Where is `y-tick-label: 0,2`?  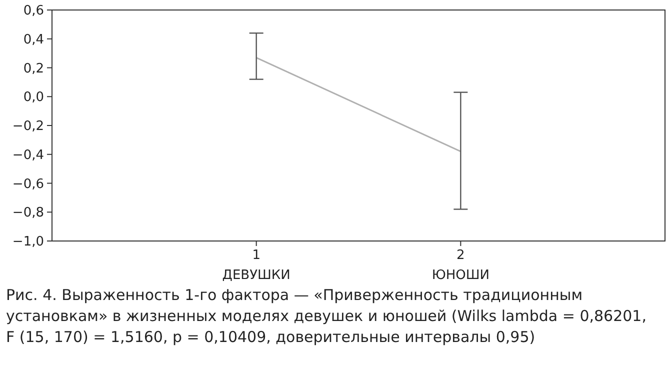
y-tick-label: 0,2 is located at coordinates (33, 68).